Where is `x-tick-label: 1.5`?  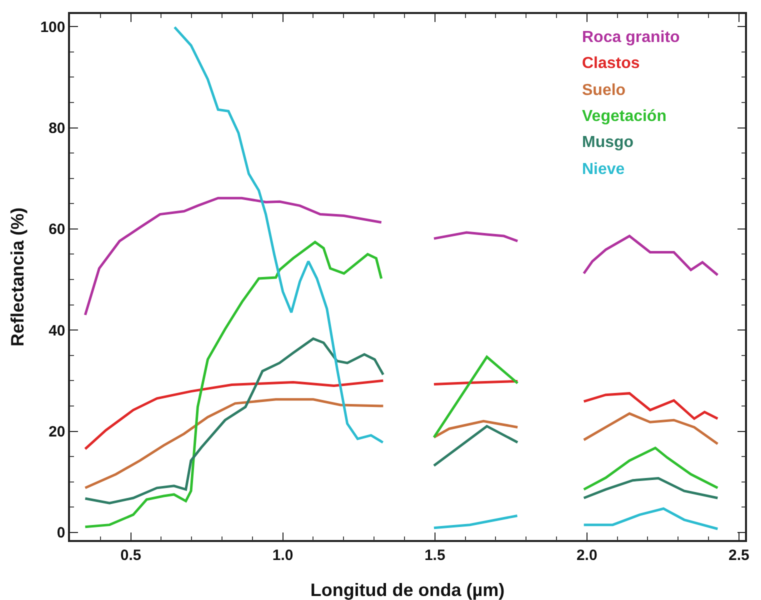
x-tick-label: 1.5 is located at coordinates (435, 555).